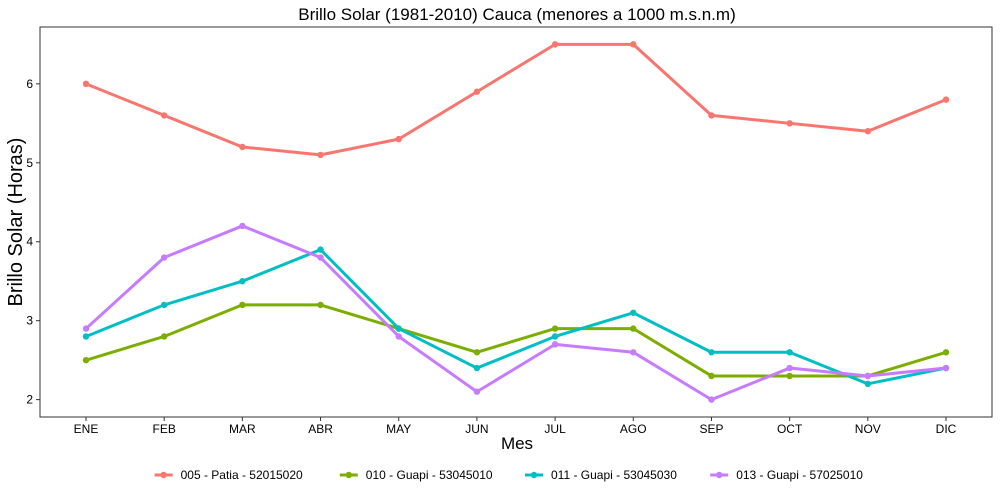 Image resolution: width=1000 pixels, height=500 pixels. I want to click on legend-item: 005 - Patia - 52015020, so click(228, 475).